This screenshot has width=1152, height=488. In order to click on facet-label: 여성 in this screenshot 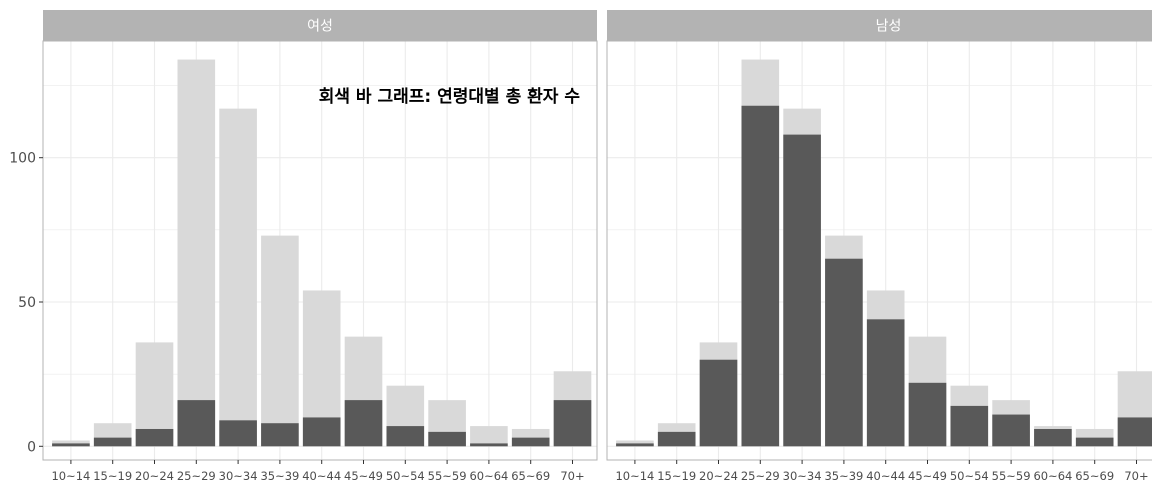, I will do `click(320, 27)`.